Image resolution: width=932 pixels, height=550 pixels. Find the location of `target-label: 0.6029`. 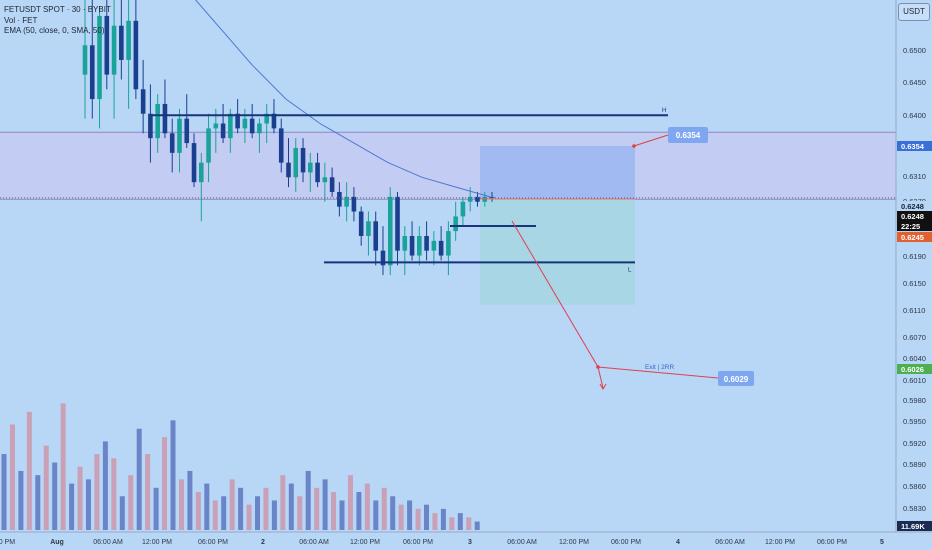

target-label: 0.6029 is located at coordinates (736, 379).